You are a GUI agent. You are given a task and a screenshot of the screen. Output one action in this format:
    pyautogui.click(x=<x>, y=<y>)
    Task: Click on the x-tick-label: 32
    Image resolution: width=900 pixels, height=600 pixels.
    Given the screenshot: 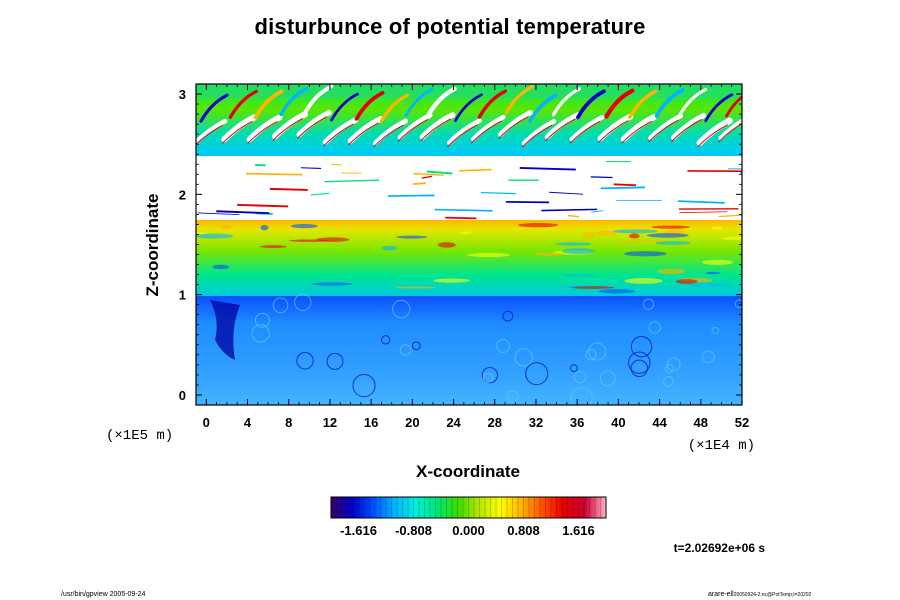 What is the action you would take?
    pyautogui.click(x=536, y=422)
    